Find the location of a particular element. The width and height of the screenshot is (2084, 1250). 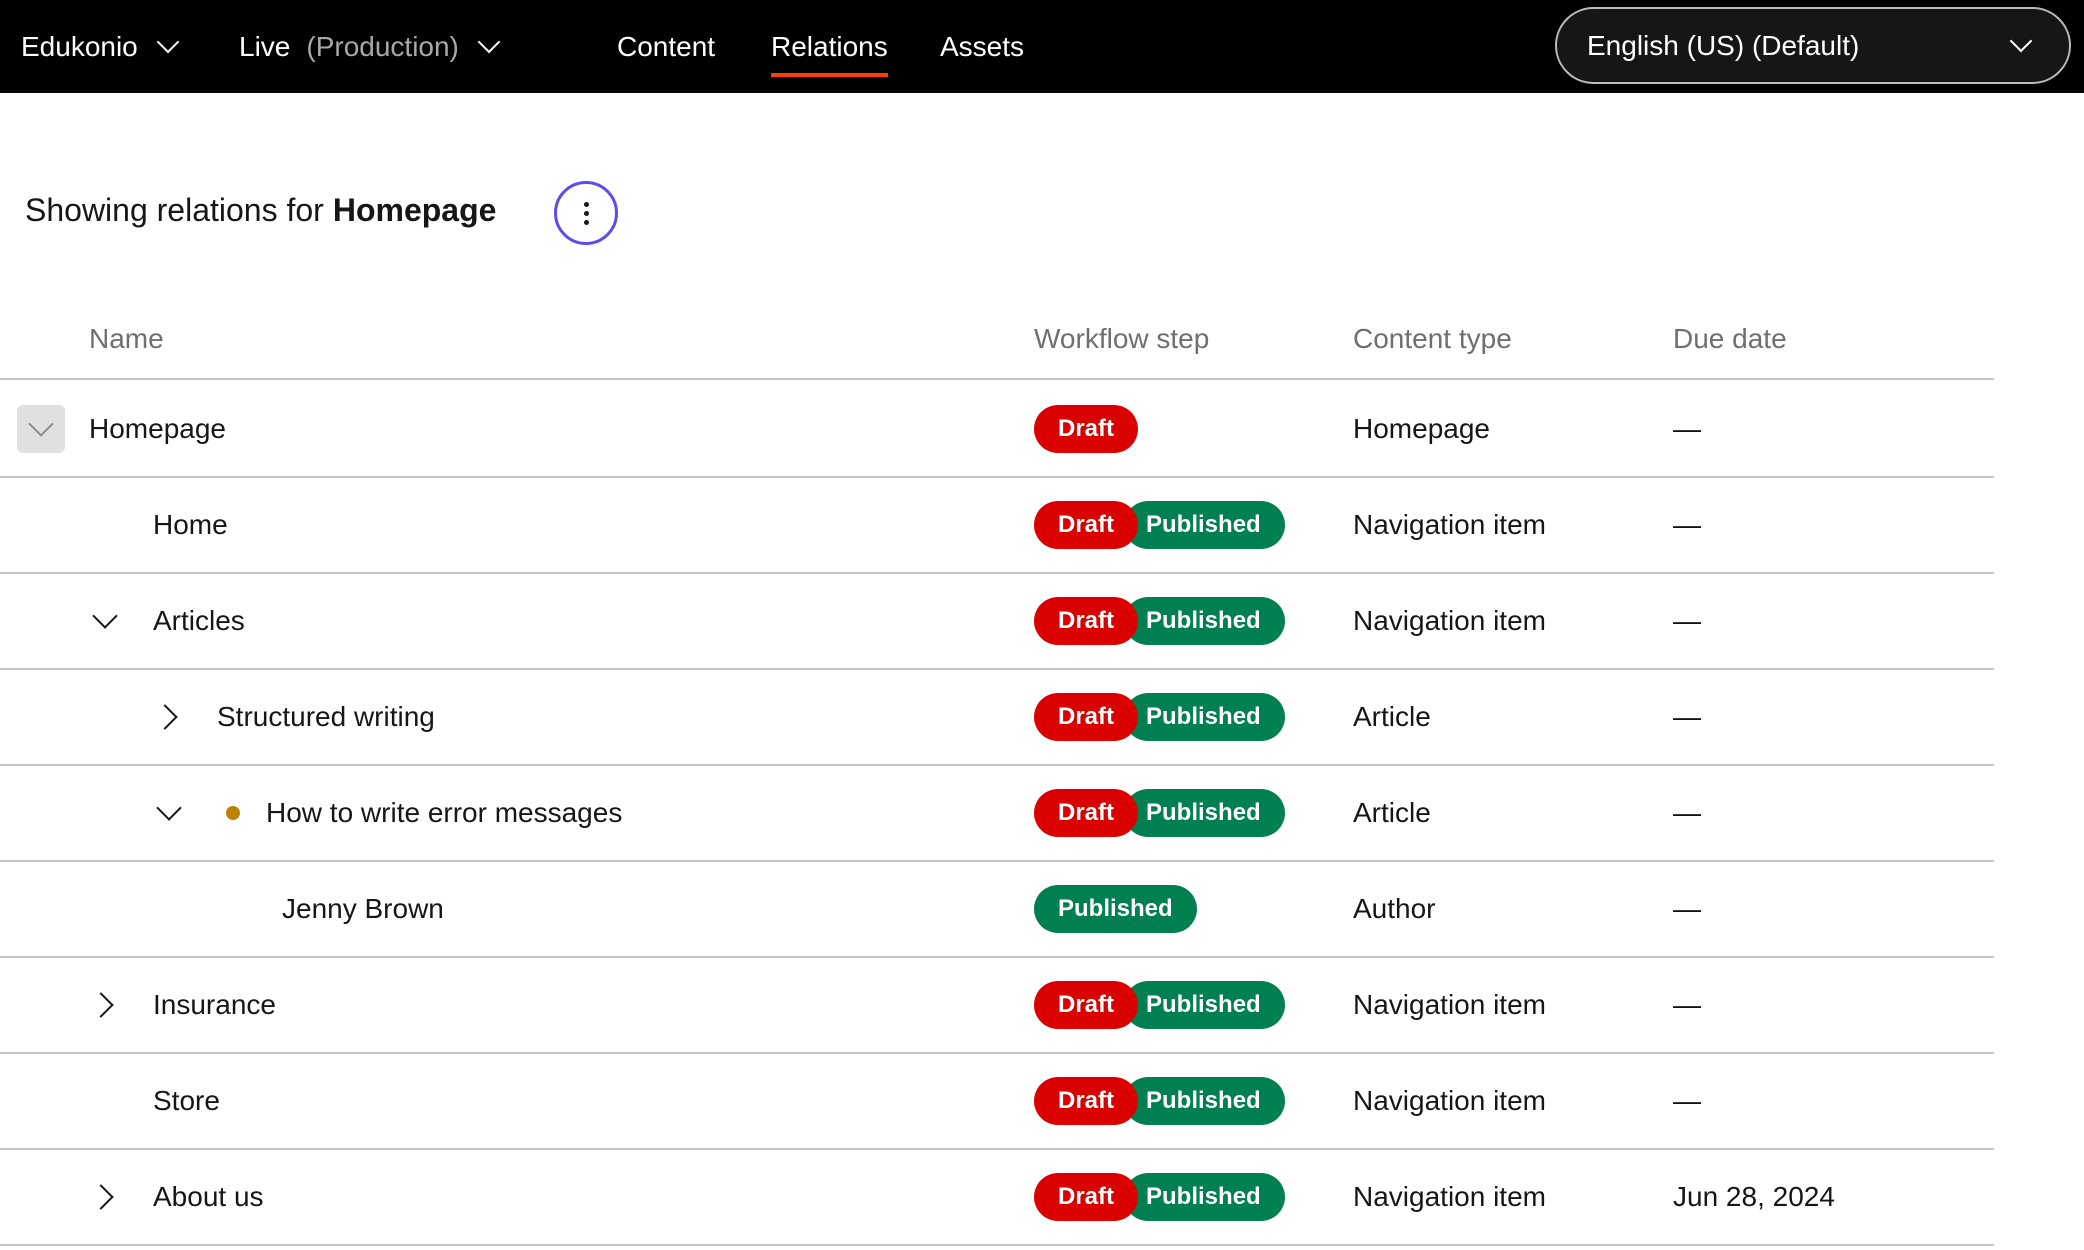

table-row: Home Draft Published Navigation item — is located at coordinates (997, 526).